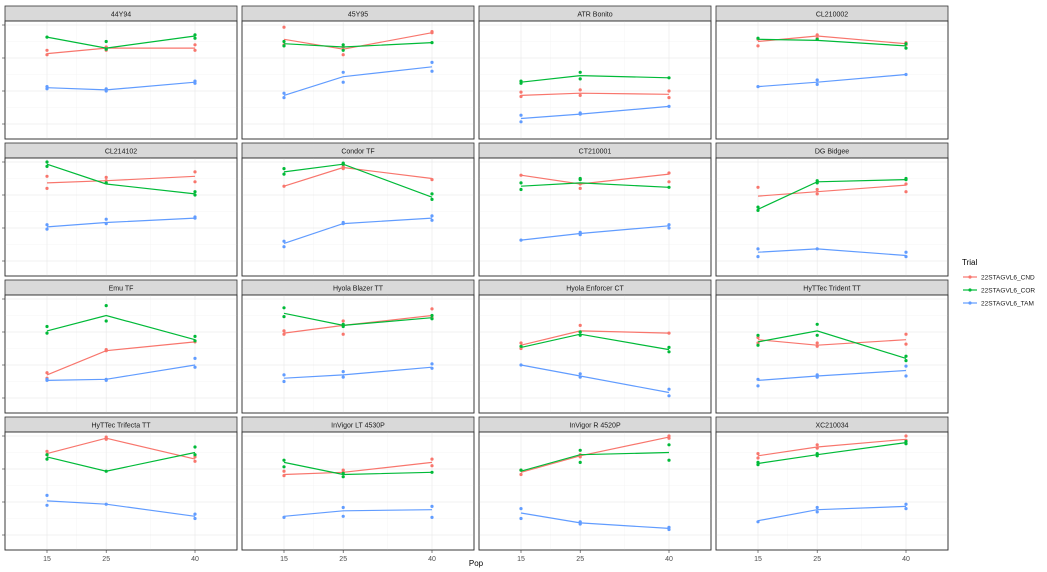  I want to click on legend-key-point, so click(970, 277).